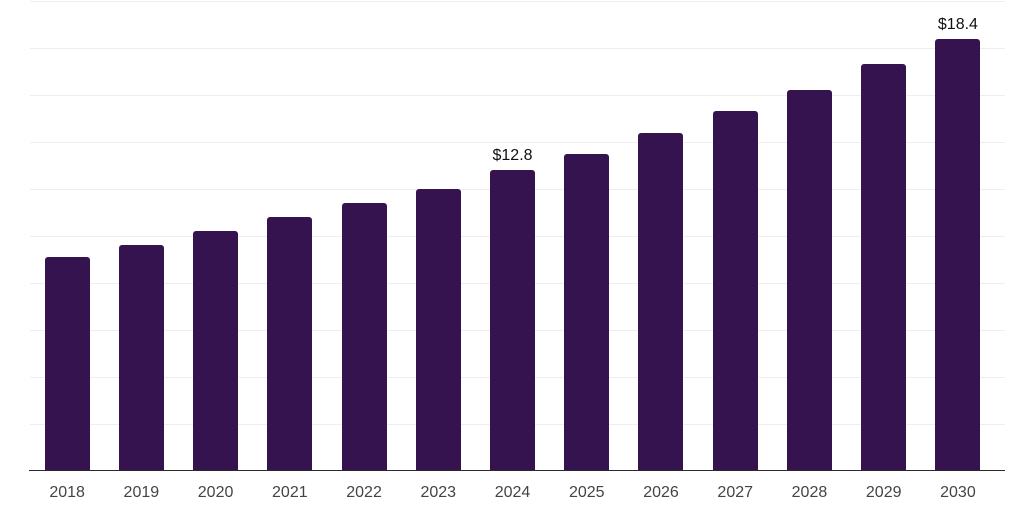 The height and width of the screenshot is (512, 1024). I want to click on bar-slot-2024: $12.8, so click(512, 235).